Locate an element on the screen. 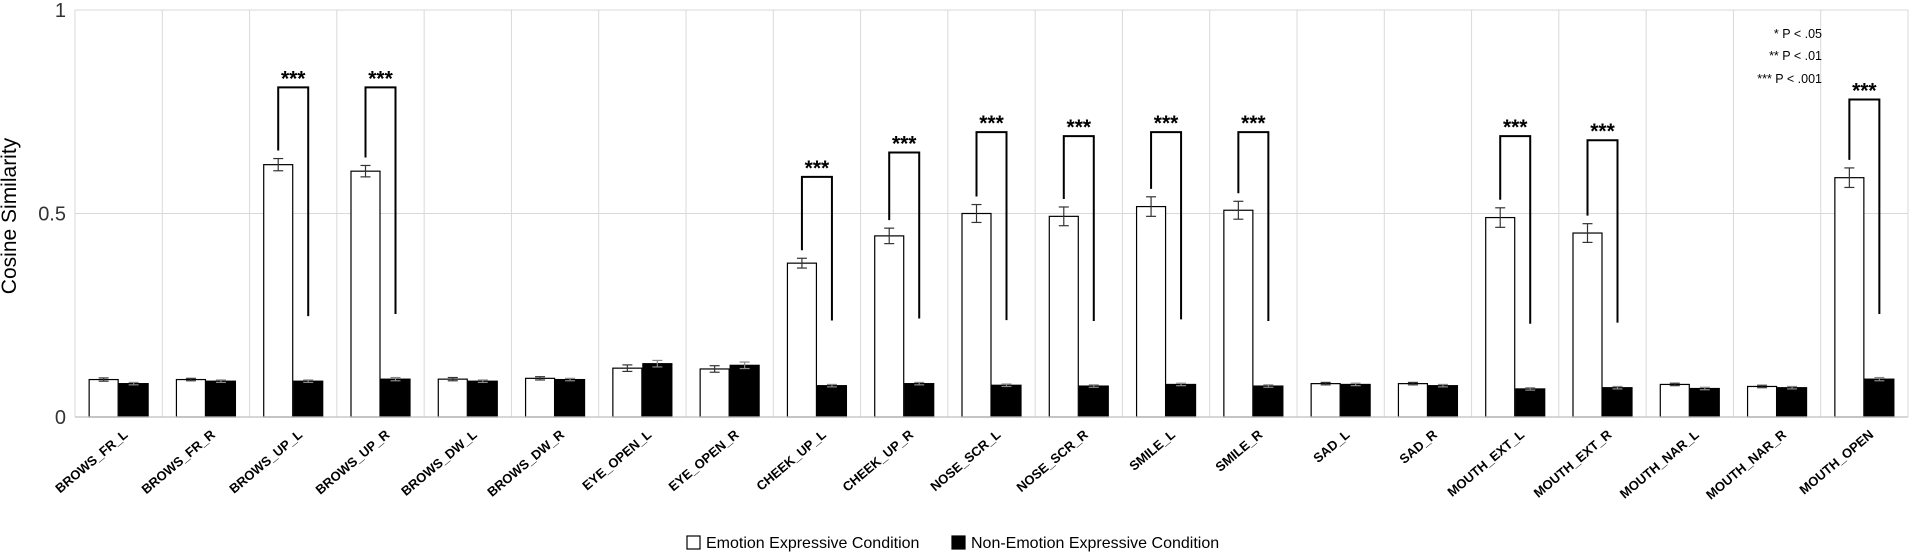  significance-brows-up-r: *** is located at coordinates (380, 191).